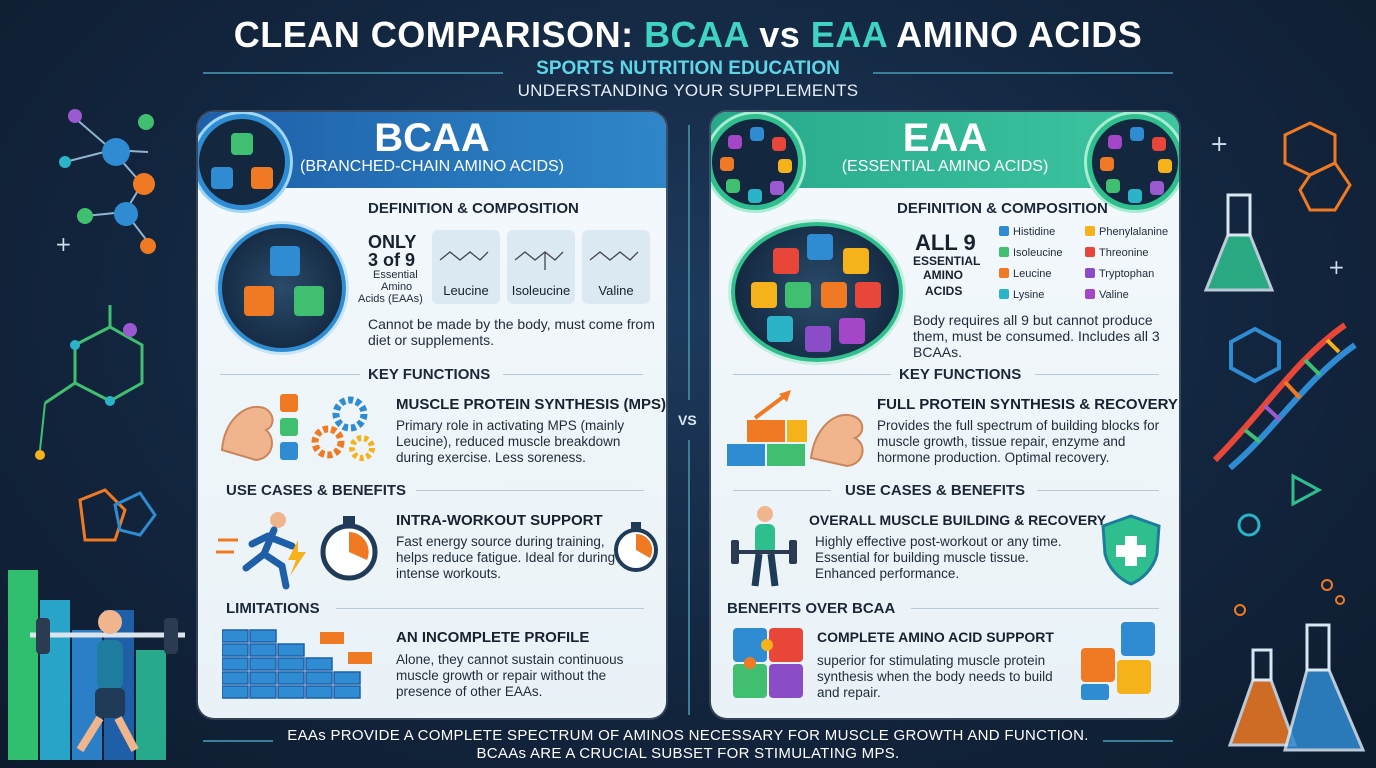 The width and height of the screenshot is (1376, 768). I want to click on eaa-functions-rule-right, so click(1097, 374).